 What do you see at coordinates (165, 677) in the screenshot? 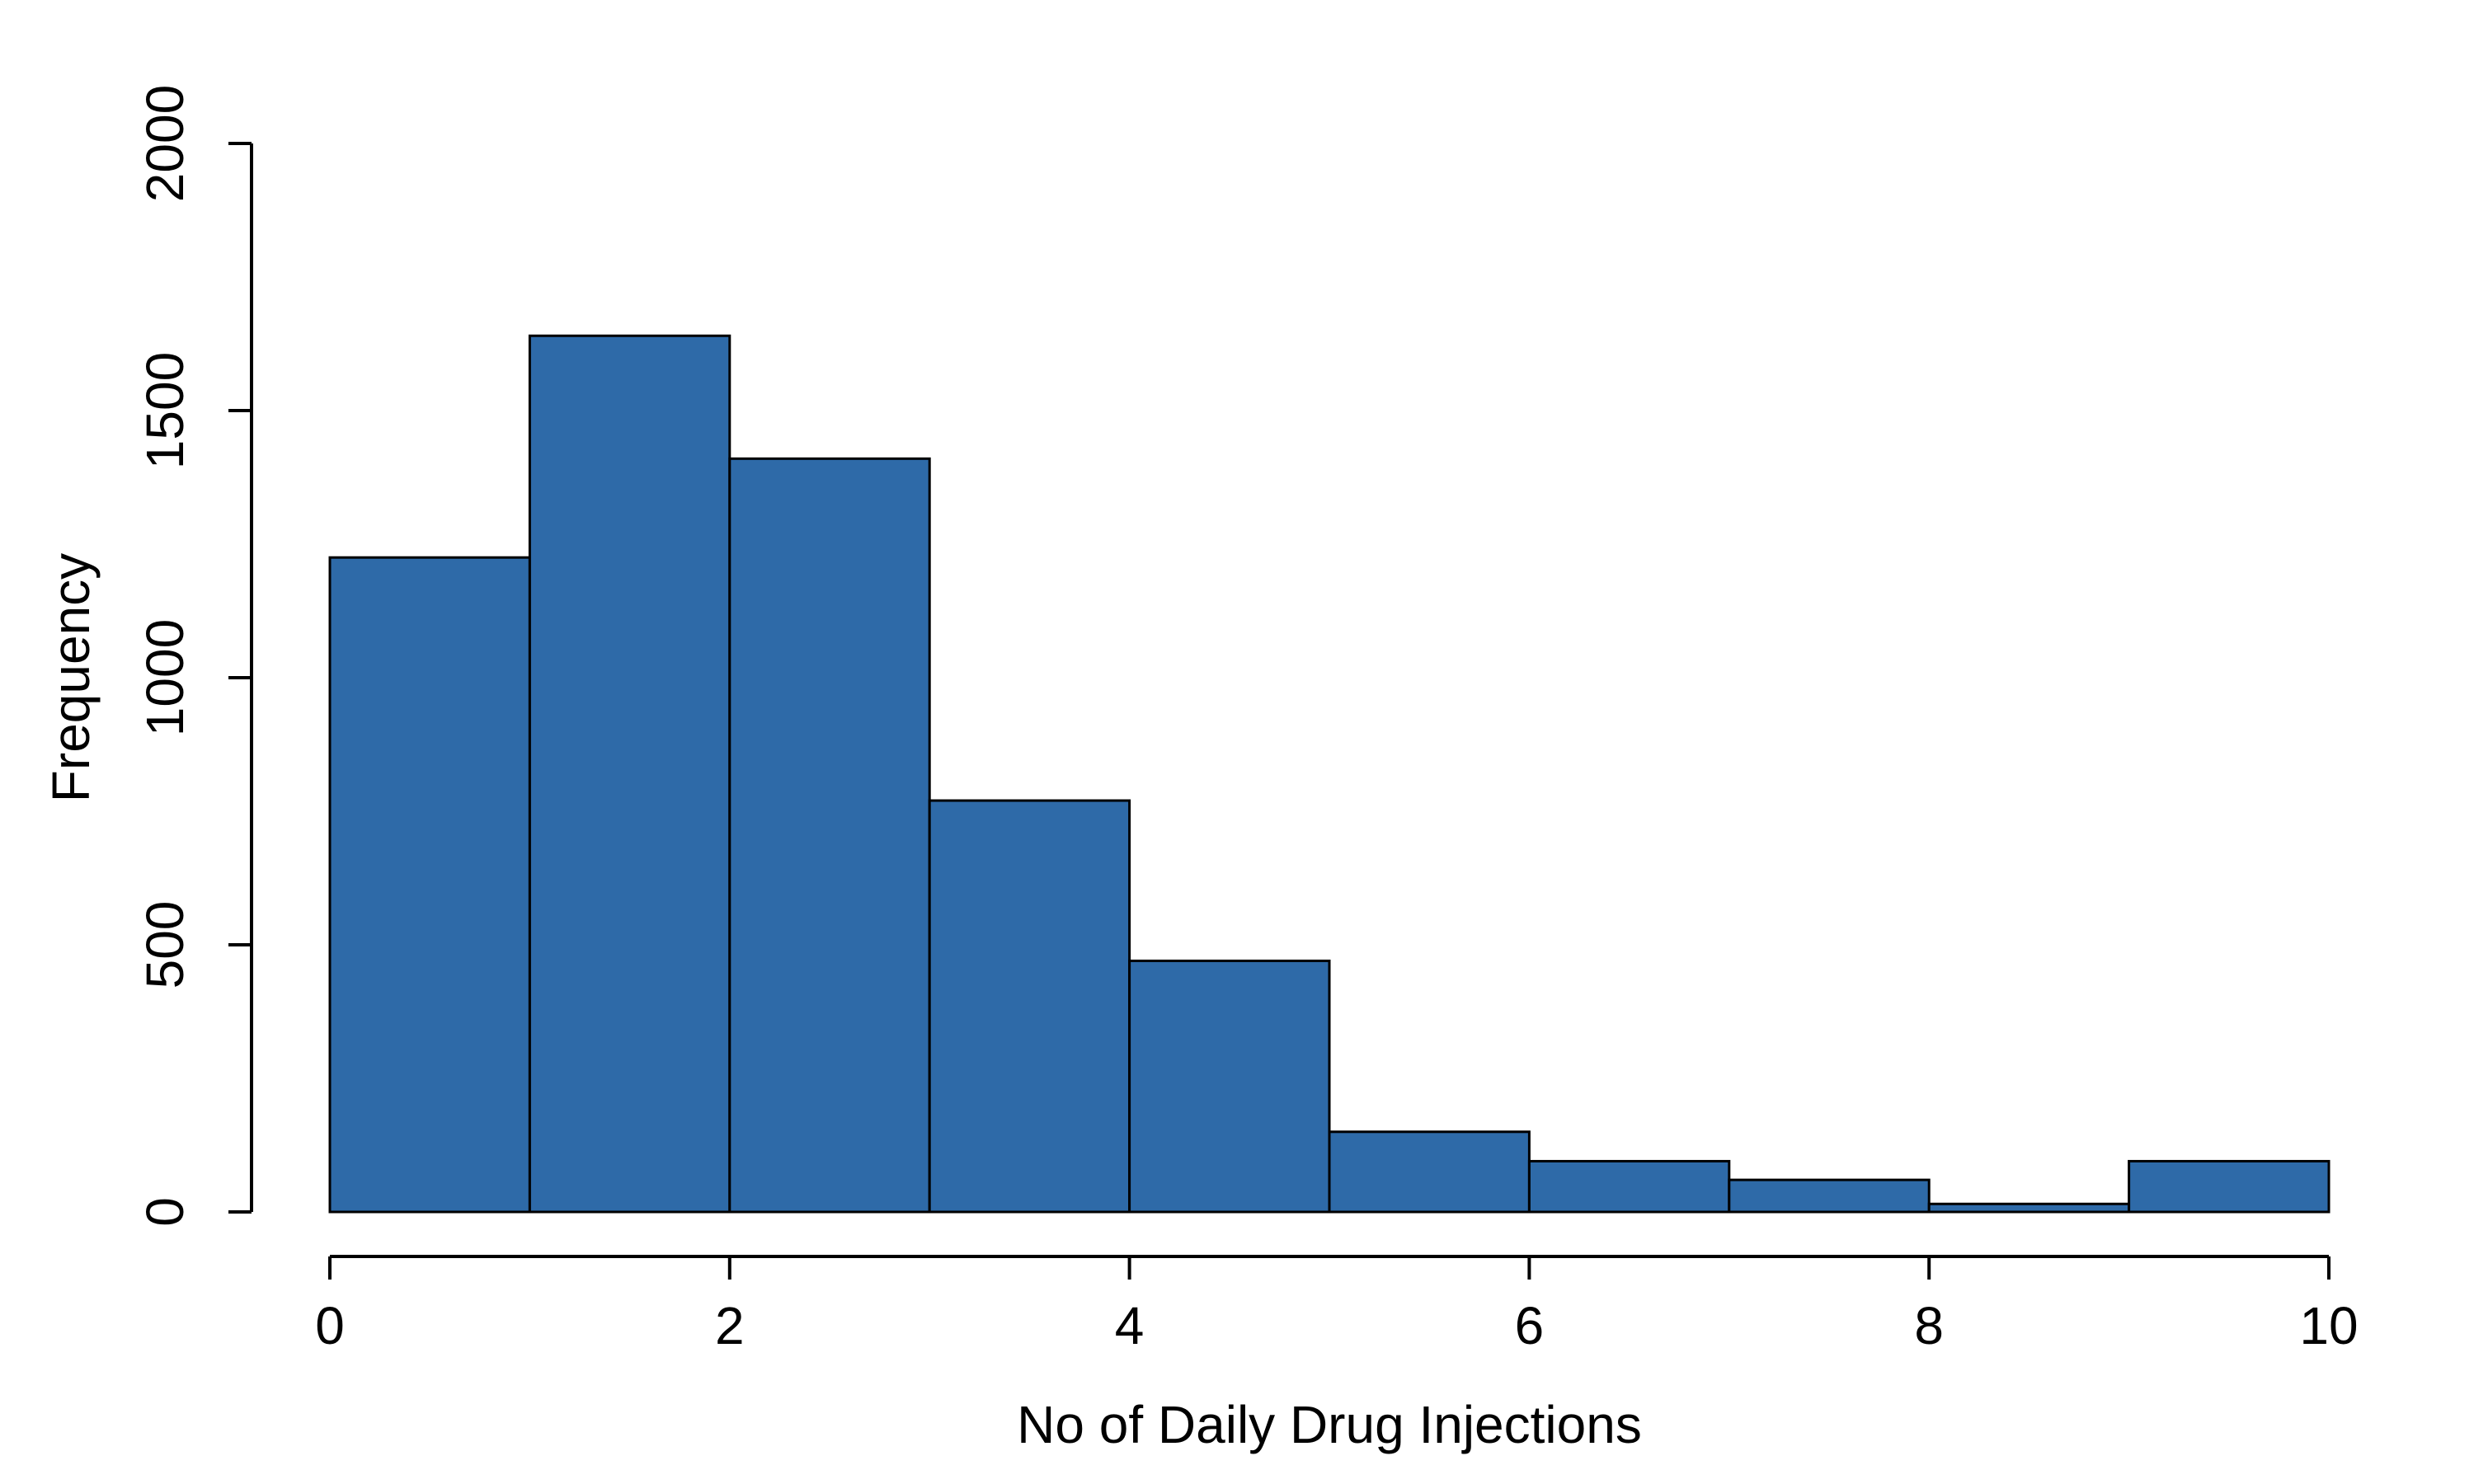
I see `y-tick-label: 1000` at bounding box center [165, 677].